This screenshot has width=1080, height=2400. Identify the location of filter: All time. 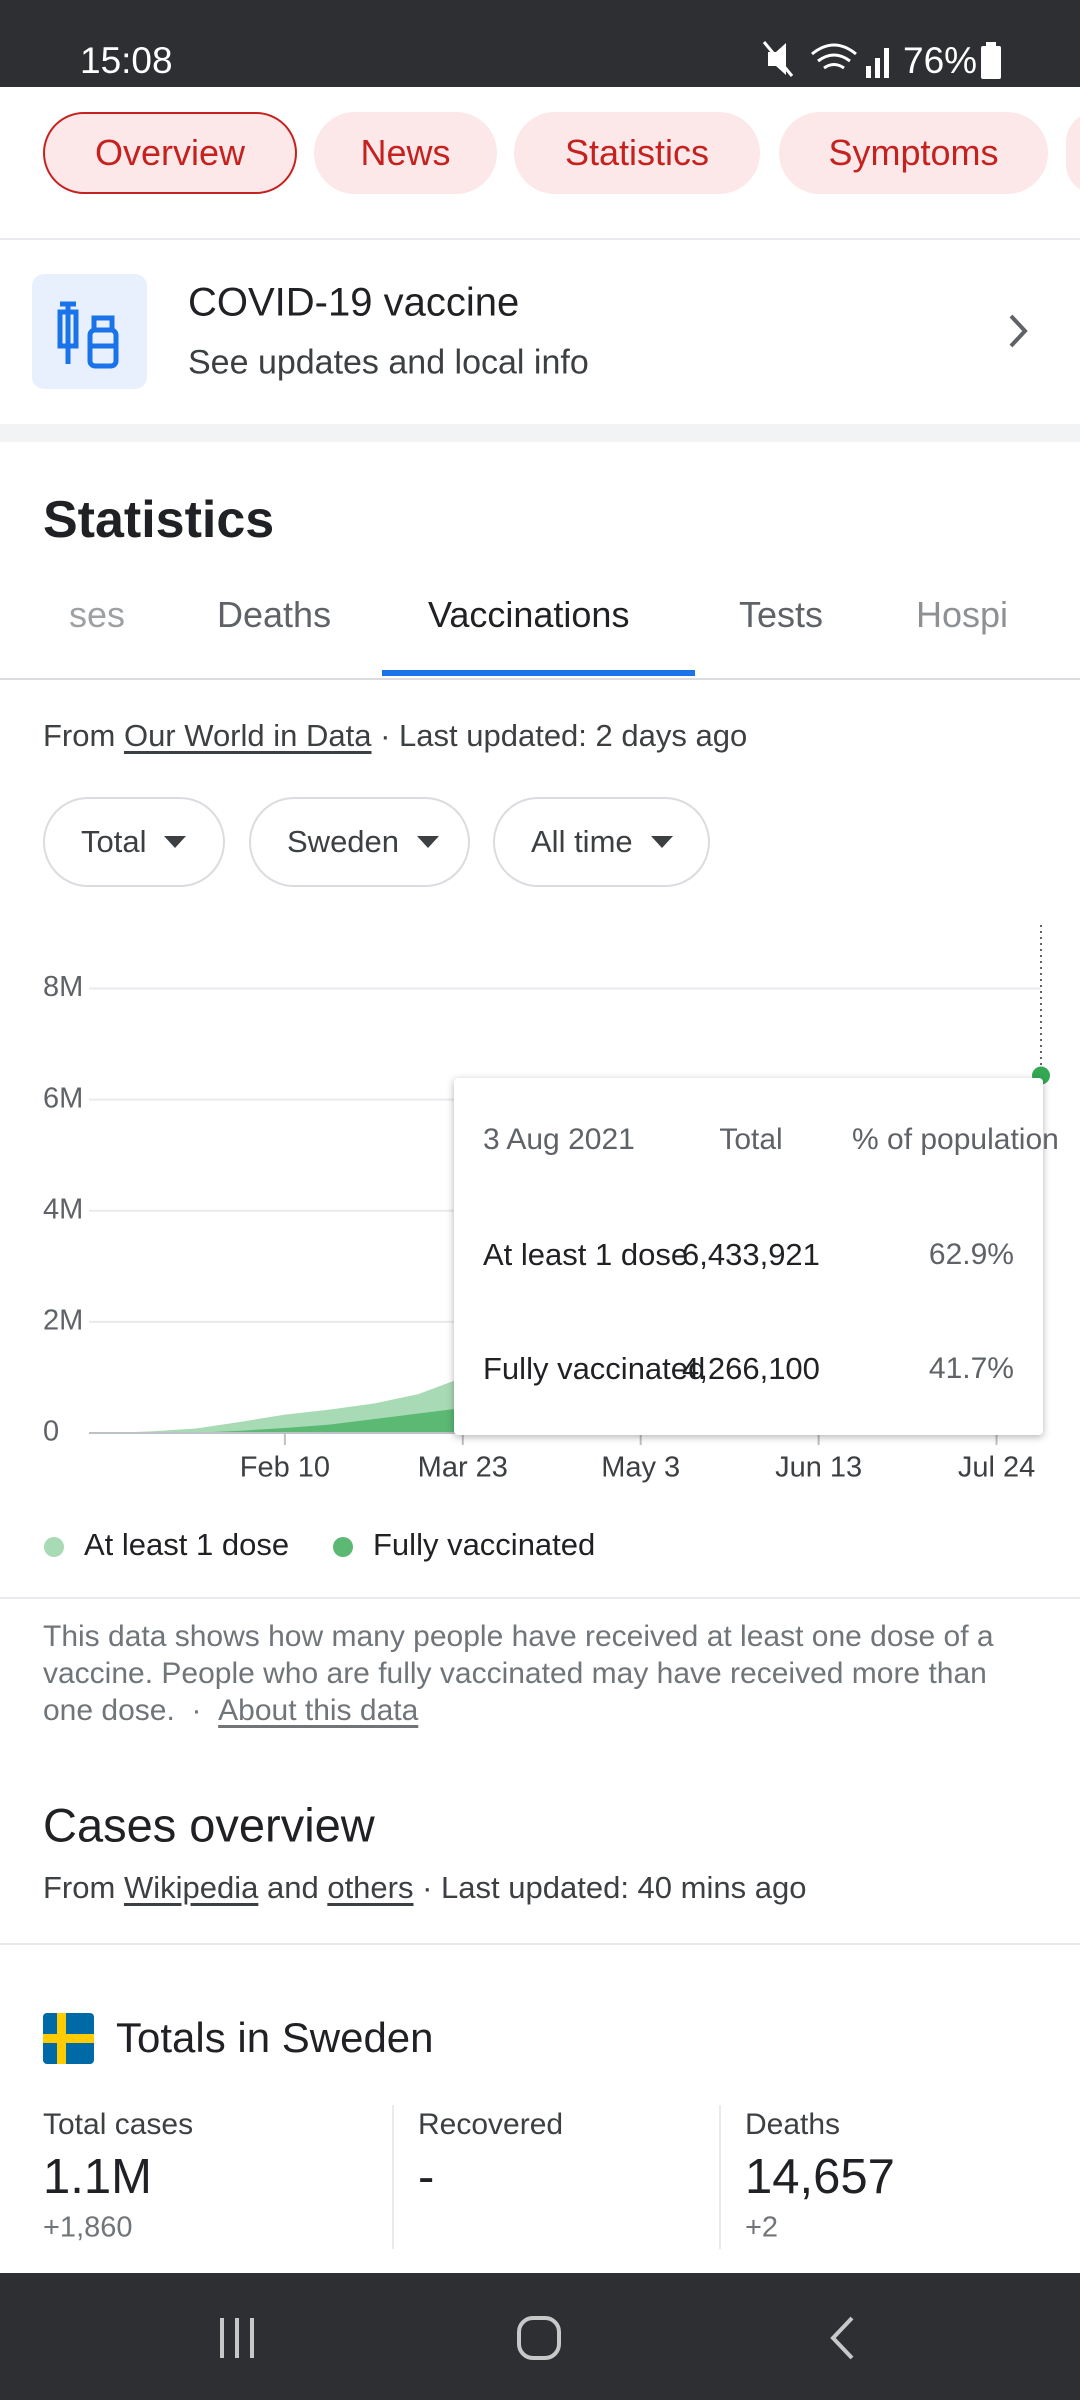
(601, 842).